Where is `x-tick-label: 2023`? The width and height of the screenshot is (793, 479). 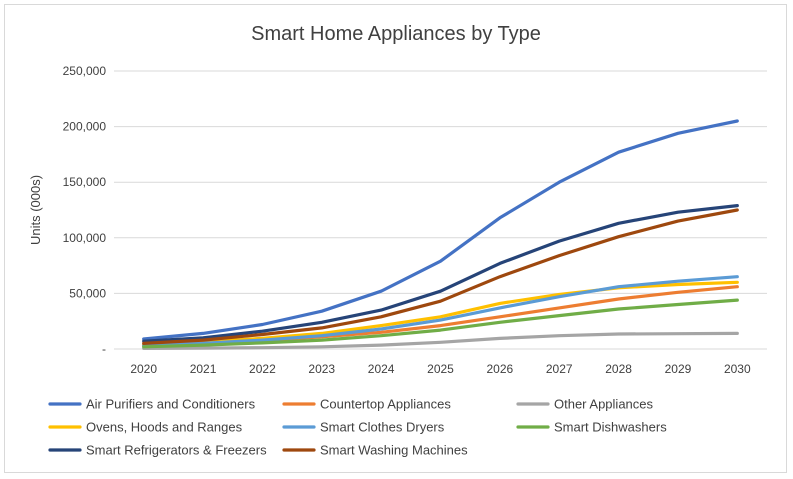
x-tick-label: 2023 is located at coordinates (321, 369).